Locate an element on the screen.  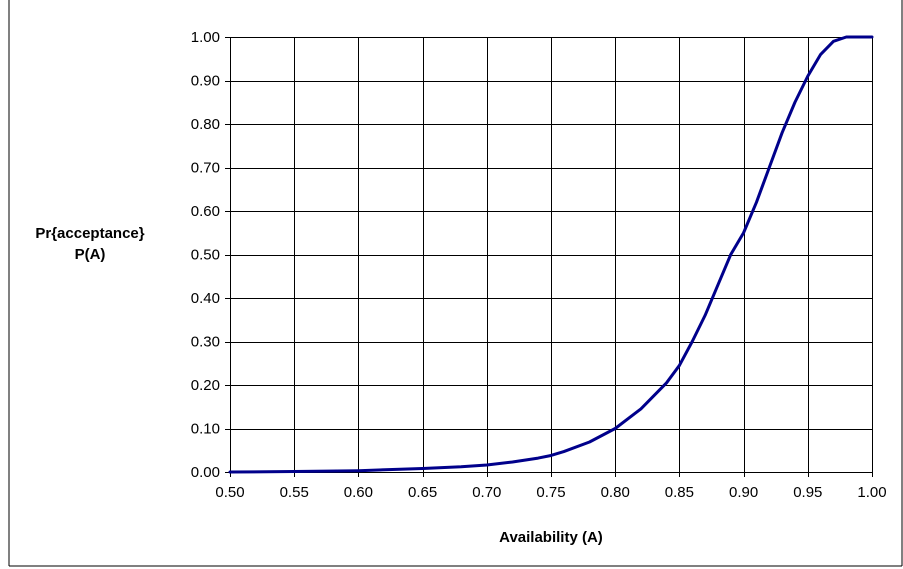
y-tick-label: 1.00 is located at coordinates (205, 37).